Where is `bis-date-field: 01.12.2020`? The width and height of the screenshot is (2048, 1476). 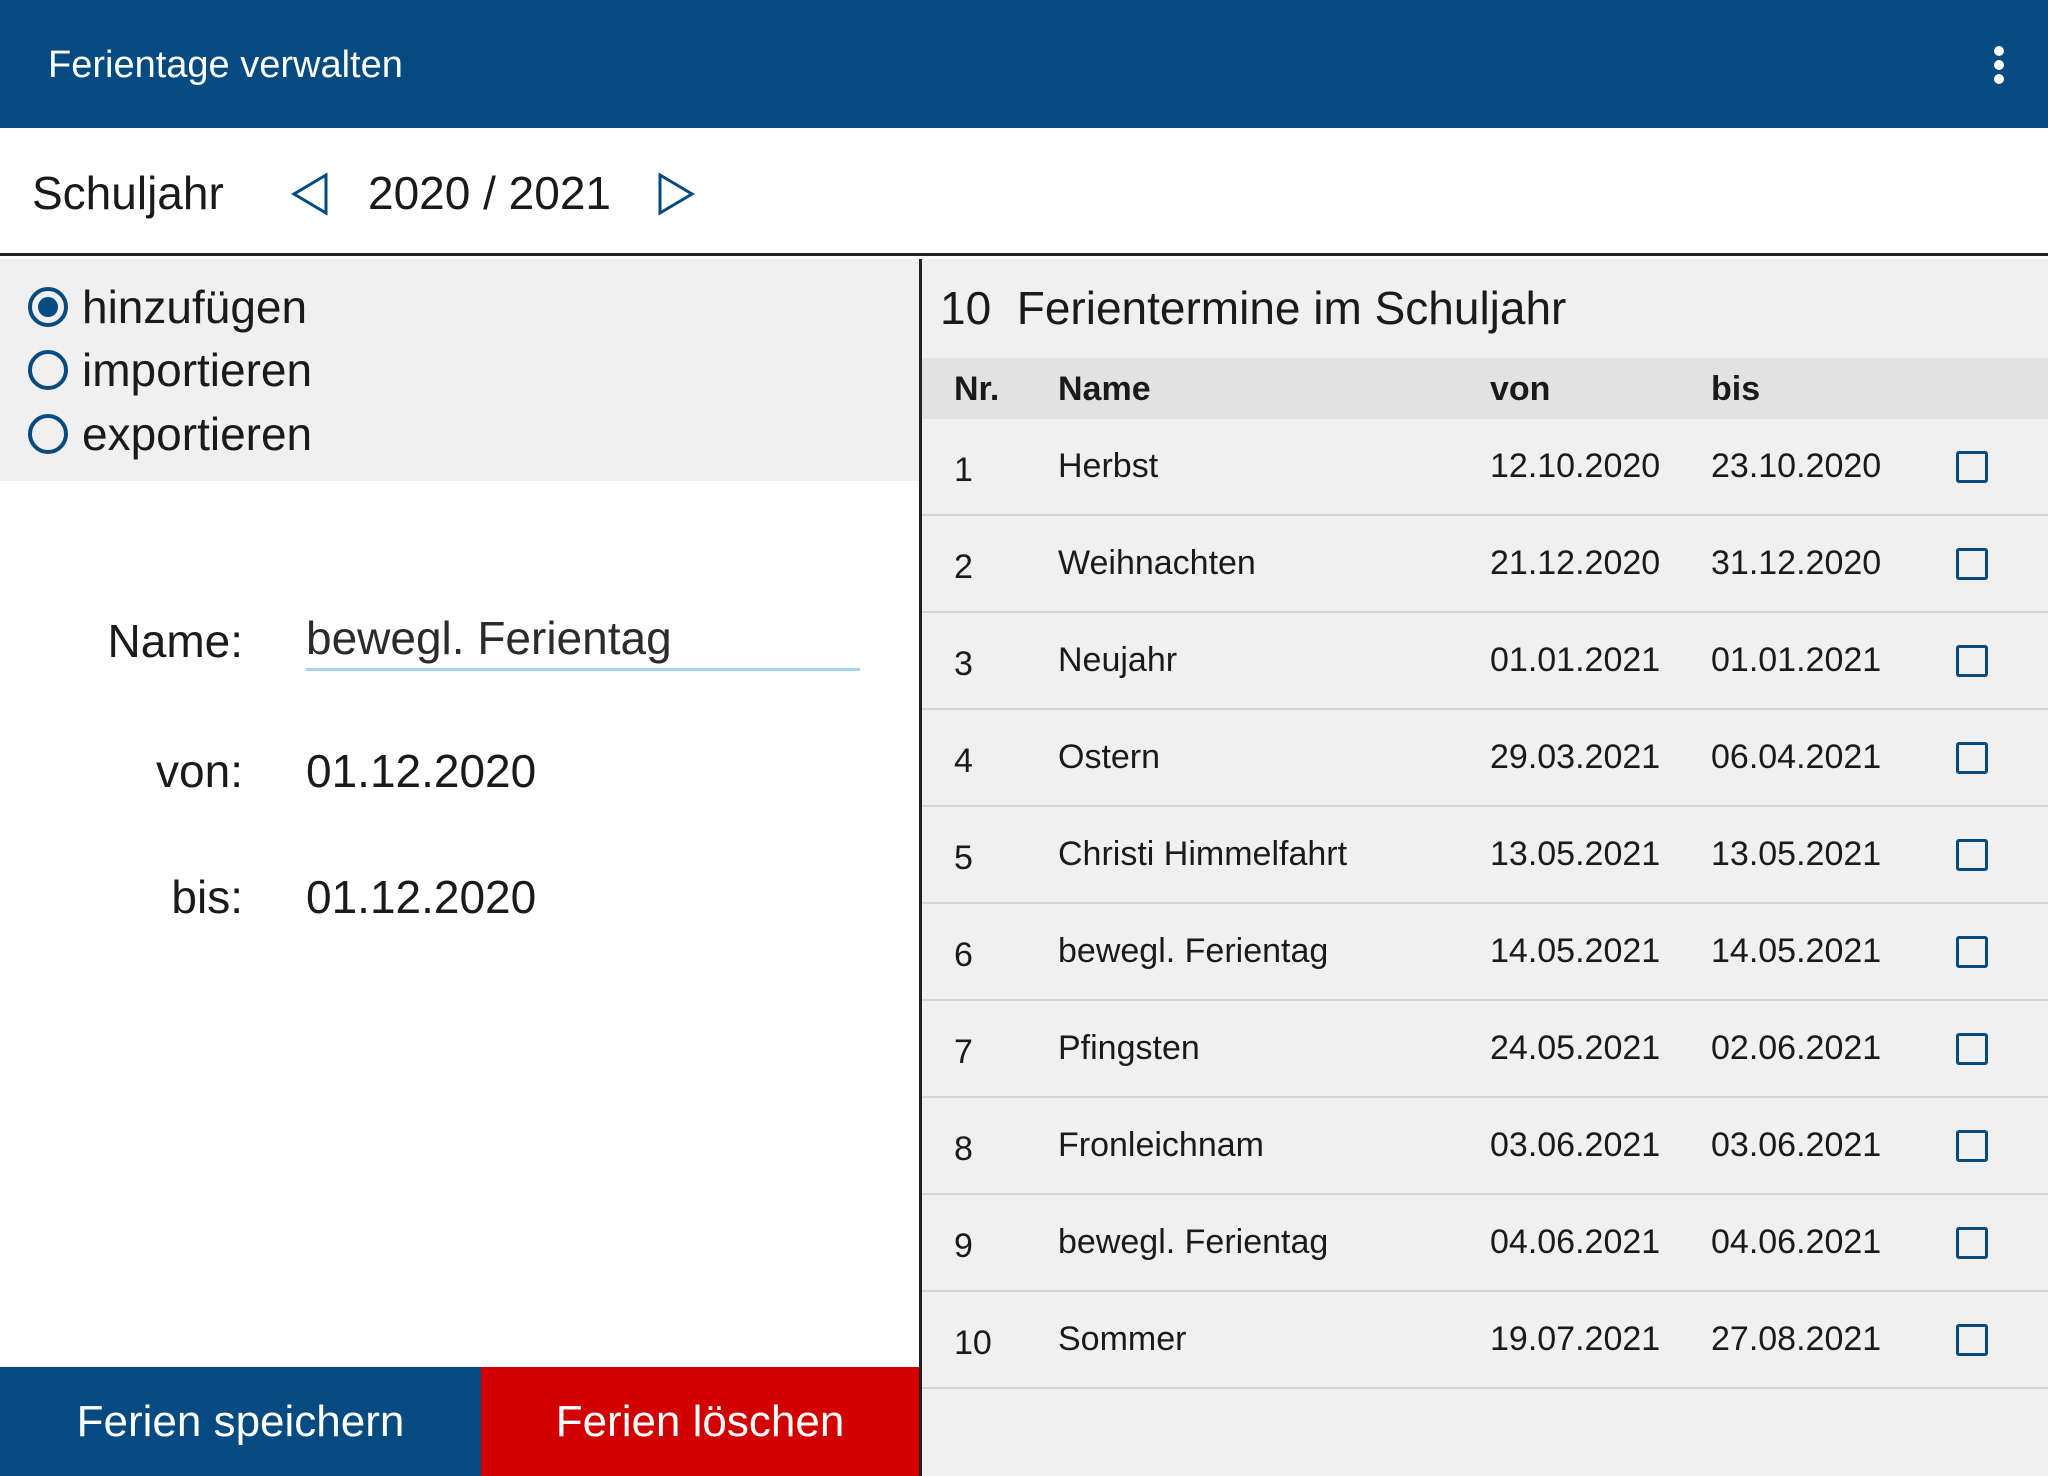 bis-date-field: 01.12.2020 is located at coordinates (421, 897).